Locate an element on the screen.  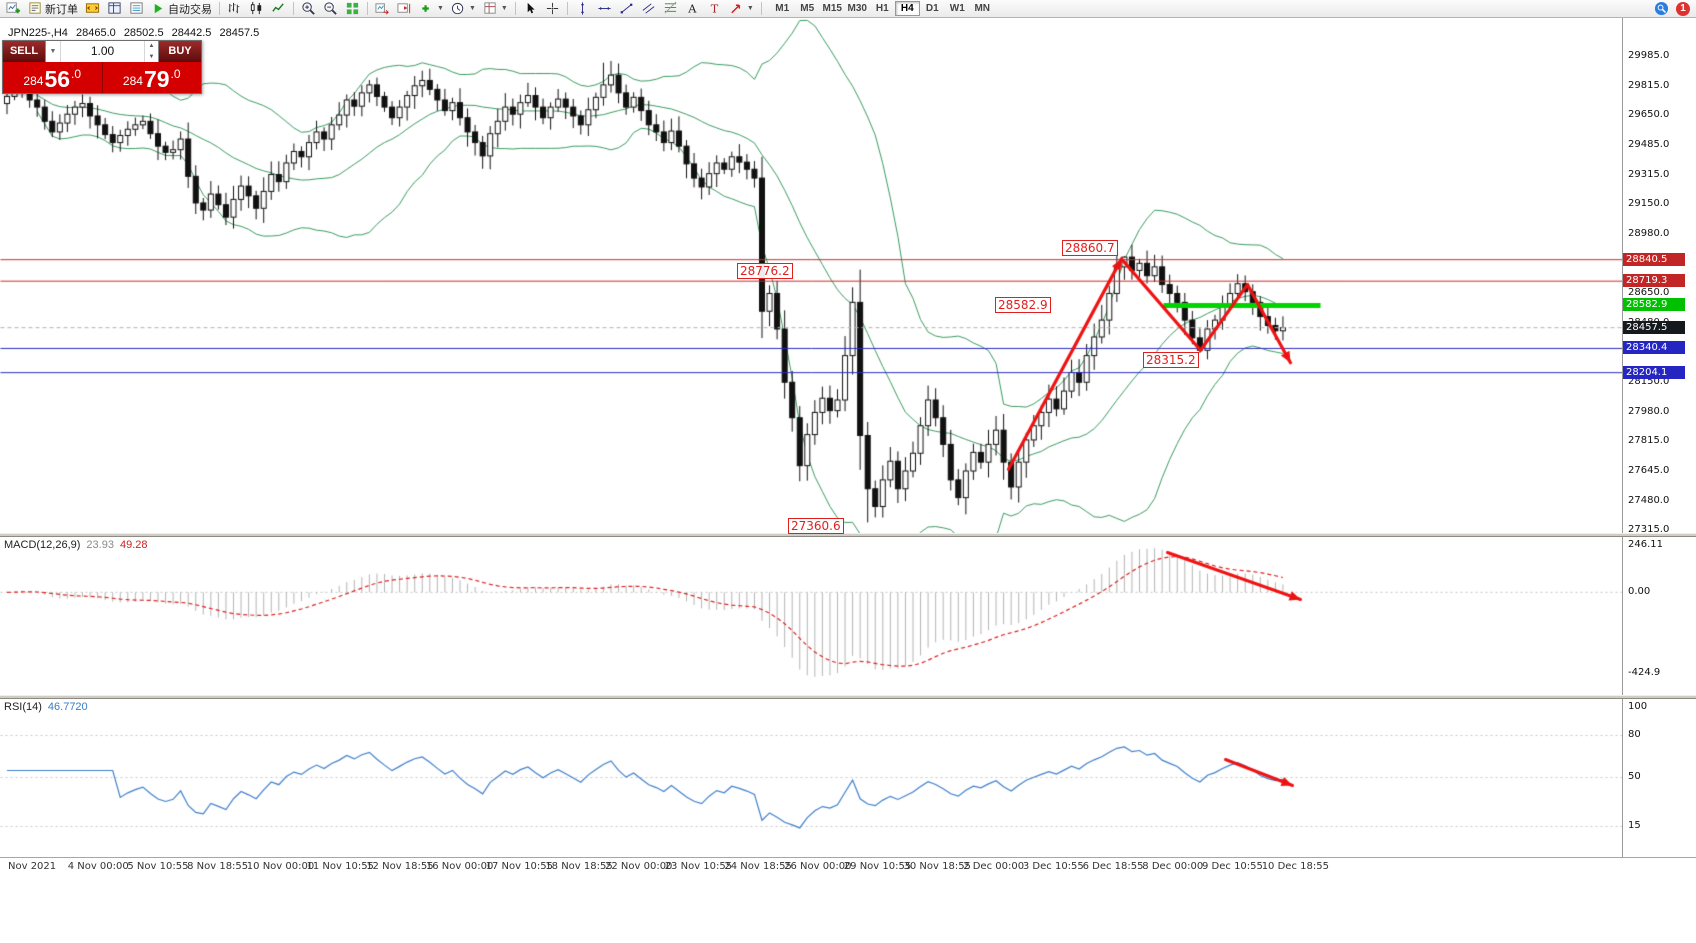
notification-badge: 1 is located at coordinates (1683, 8).